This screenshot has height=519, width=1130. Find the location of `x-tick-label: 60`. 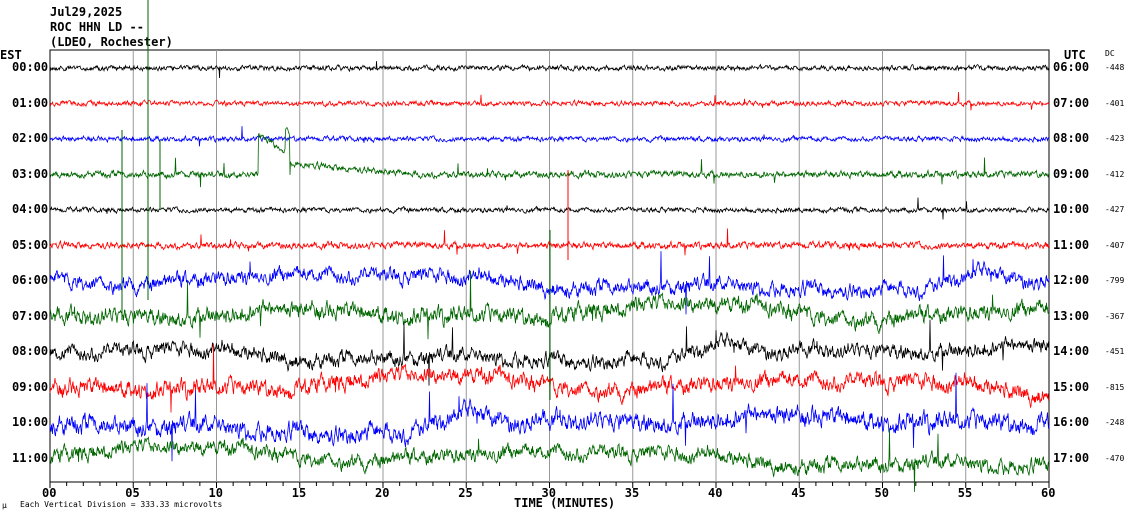

x-tick-label: 60 is located at coordinates (1048, 493).